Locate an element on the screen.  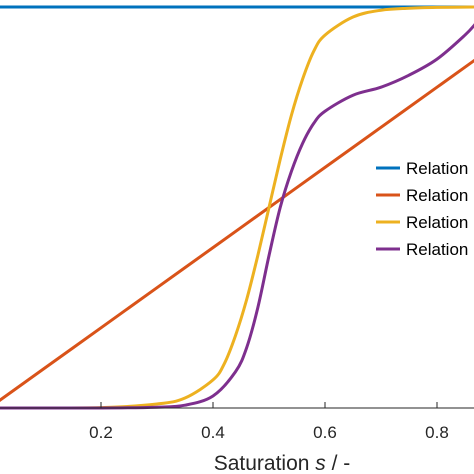
legend: Relation Relation Relation Relation is located at coordinates (419, 209).